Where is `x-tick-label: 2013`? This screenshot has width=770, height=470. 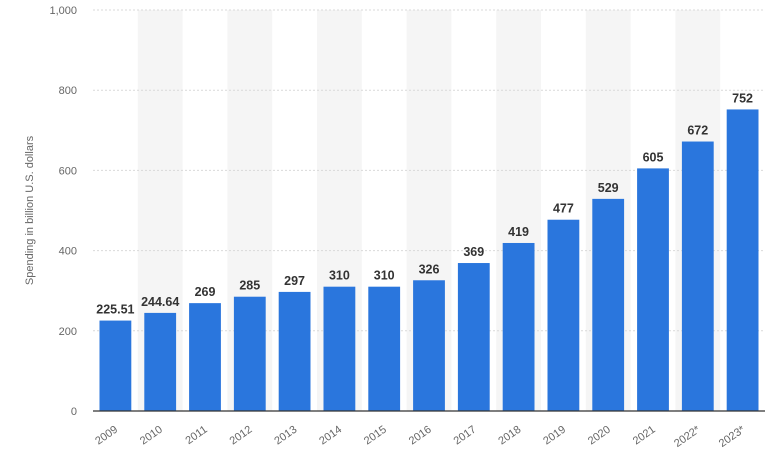 x-tick-label: 2013 is located at coordinates (285, 436).